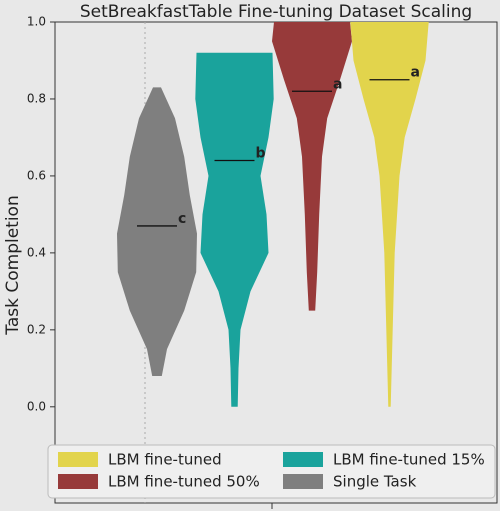 This screenshot has width=500, height=511. What do you see at coordinates (13, 265) in the screenshot?
I see `y-axis-label: Task Completion` at bounding box center [13, 265].